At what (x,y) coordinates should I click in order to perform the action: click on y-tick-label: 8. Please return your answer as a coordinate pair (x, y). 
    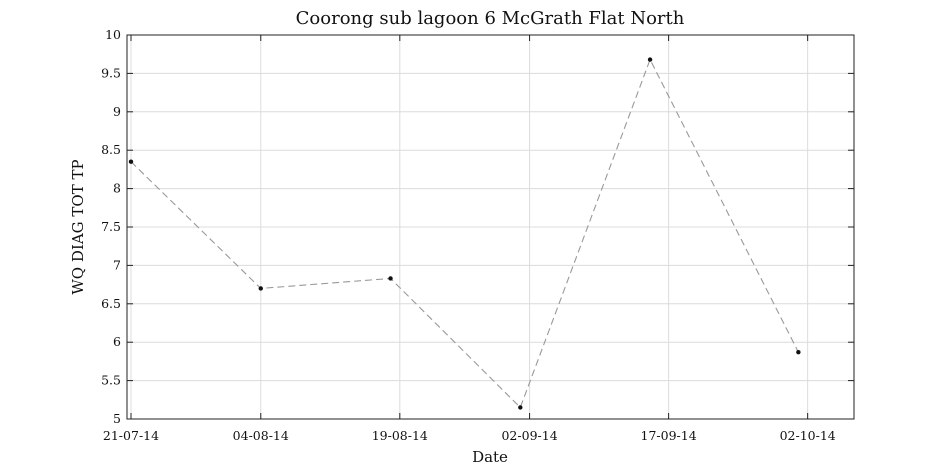
    Looking at the image, I should click on (117, 188).